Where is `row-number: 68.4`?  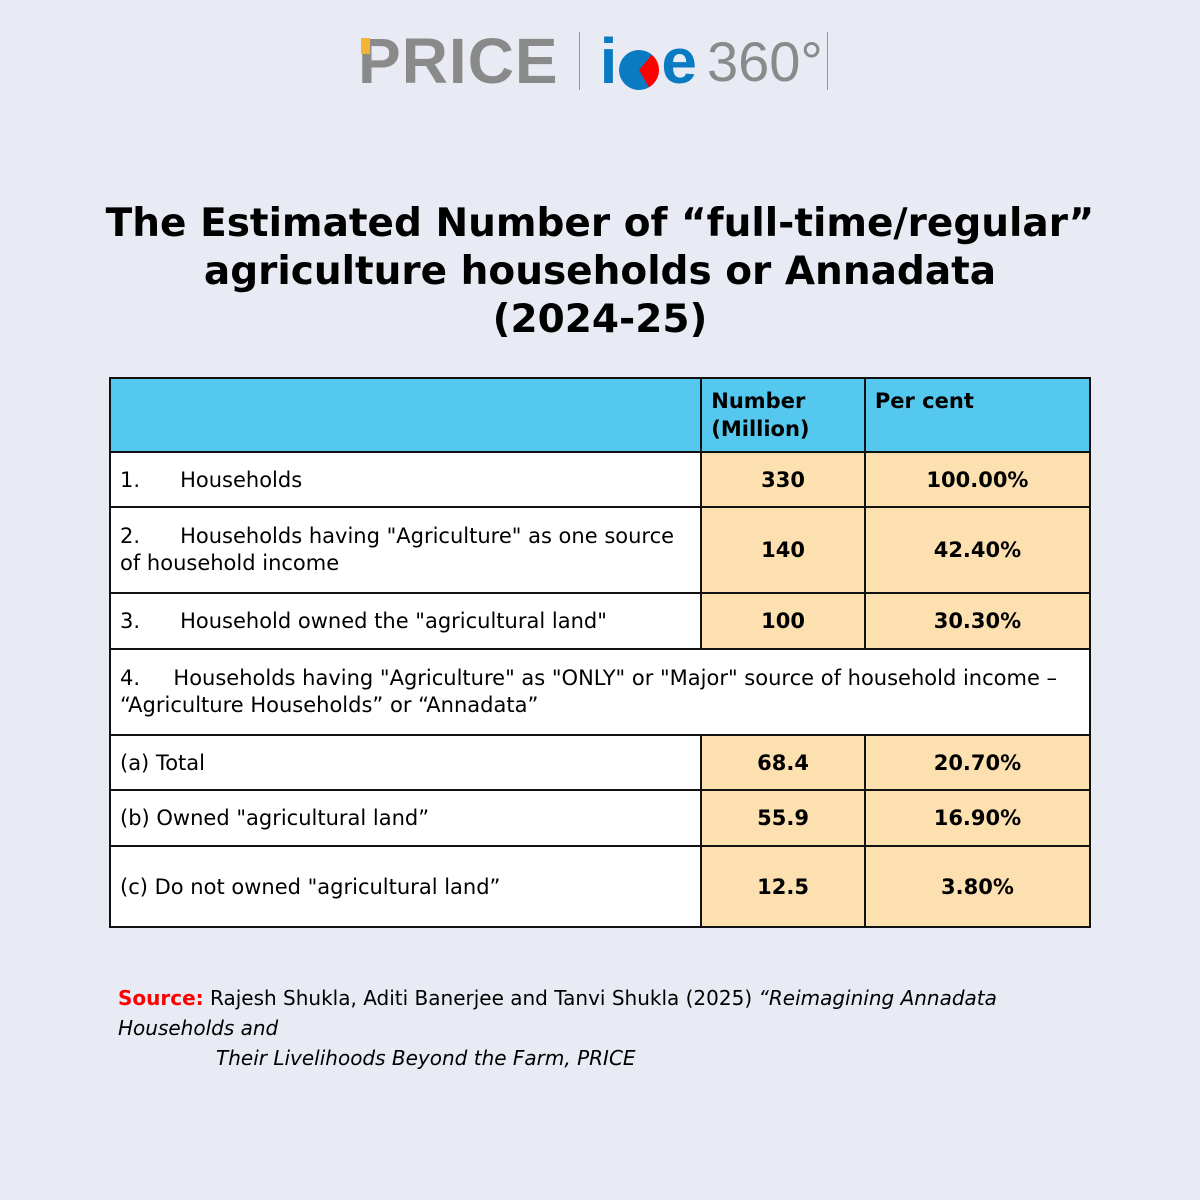 row-number: 68.4 is located at coordinates (783, 762).